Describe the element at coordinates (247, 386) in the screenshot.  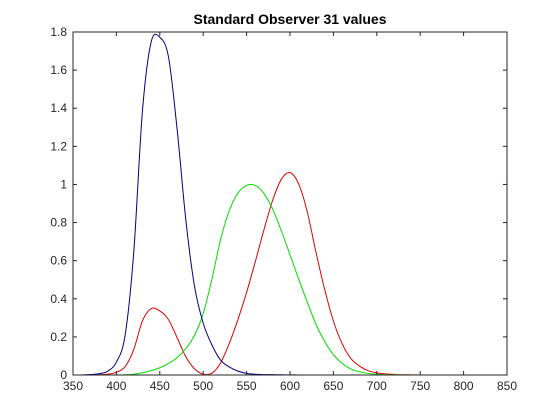
I see `x-tick-label: 550` at that location.